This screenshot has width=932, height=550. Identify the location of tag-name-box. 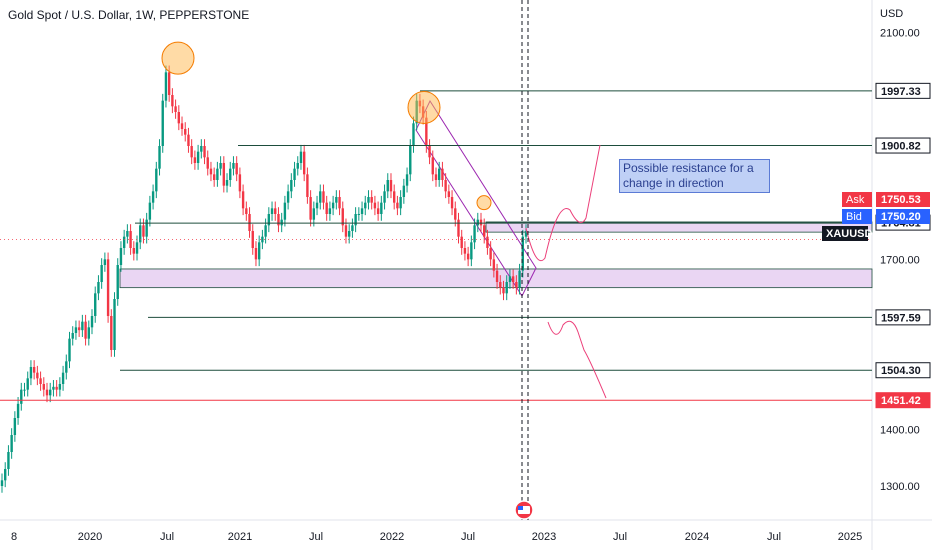
(857, 216).